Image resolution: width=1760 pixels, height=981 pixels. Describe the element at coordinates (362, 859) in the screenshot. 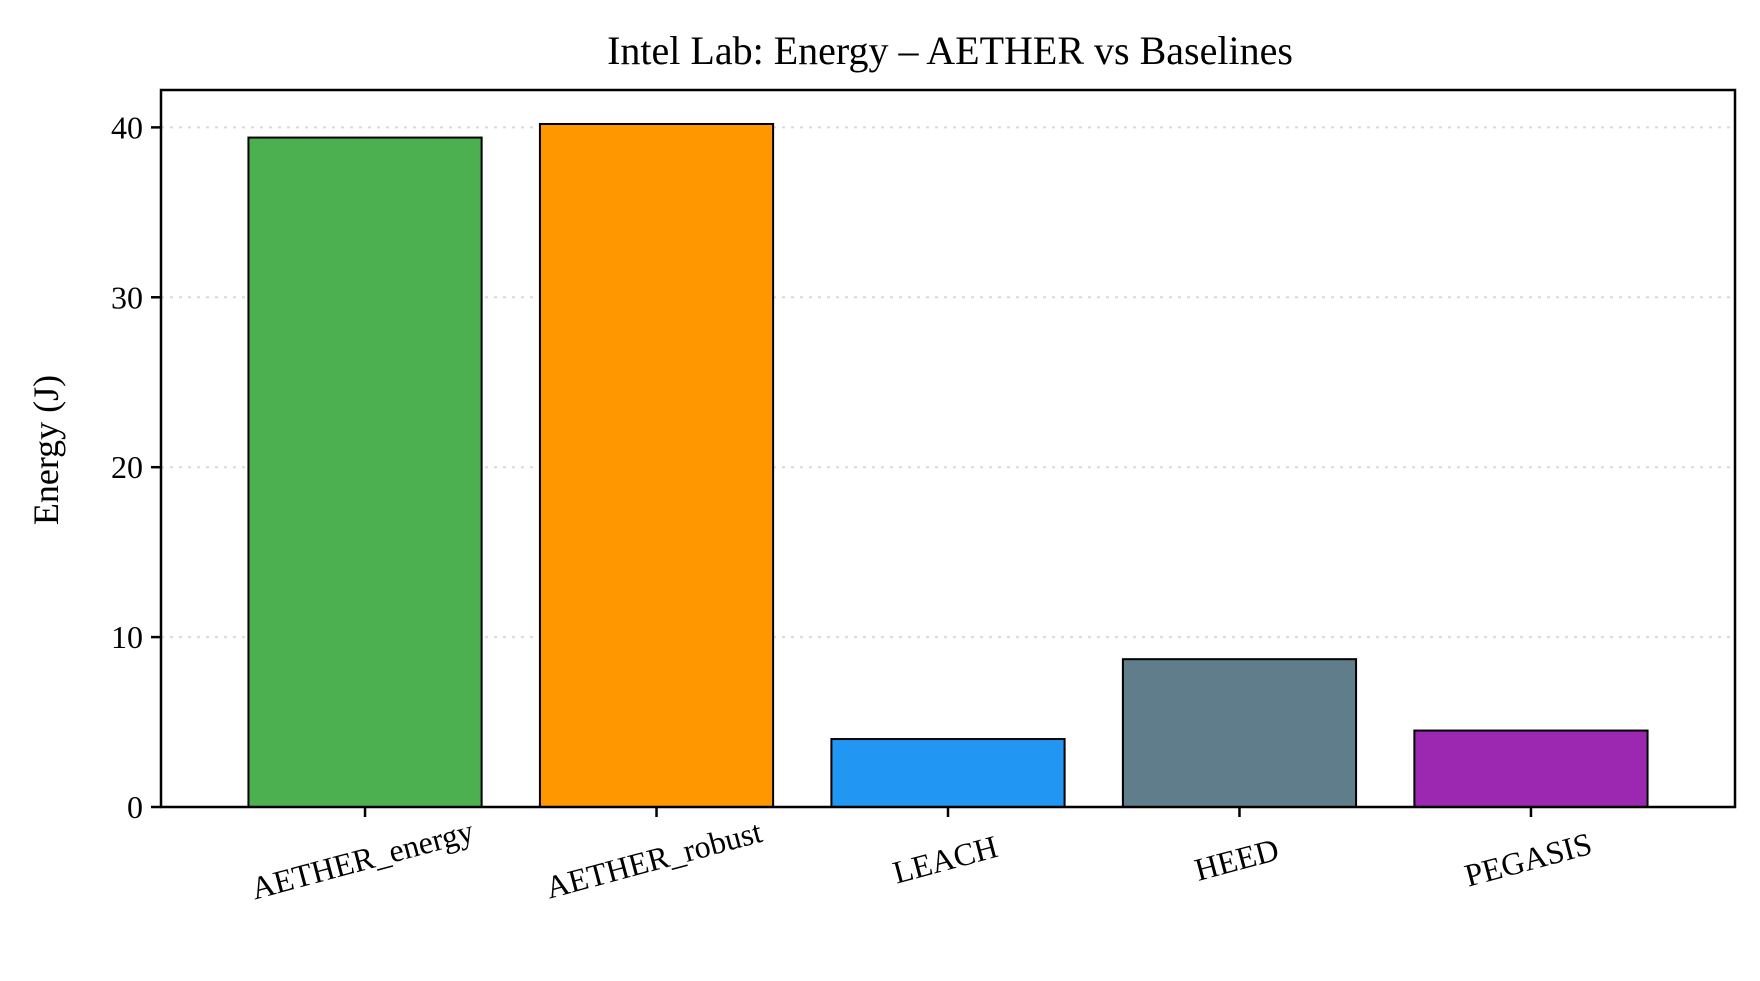

I see `x-tick-label: AETHER_energy` at that location.